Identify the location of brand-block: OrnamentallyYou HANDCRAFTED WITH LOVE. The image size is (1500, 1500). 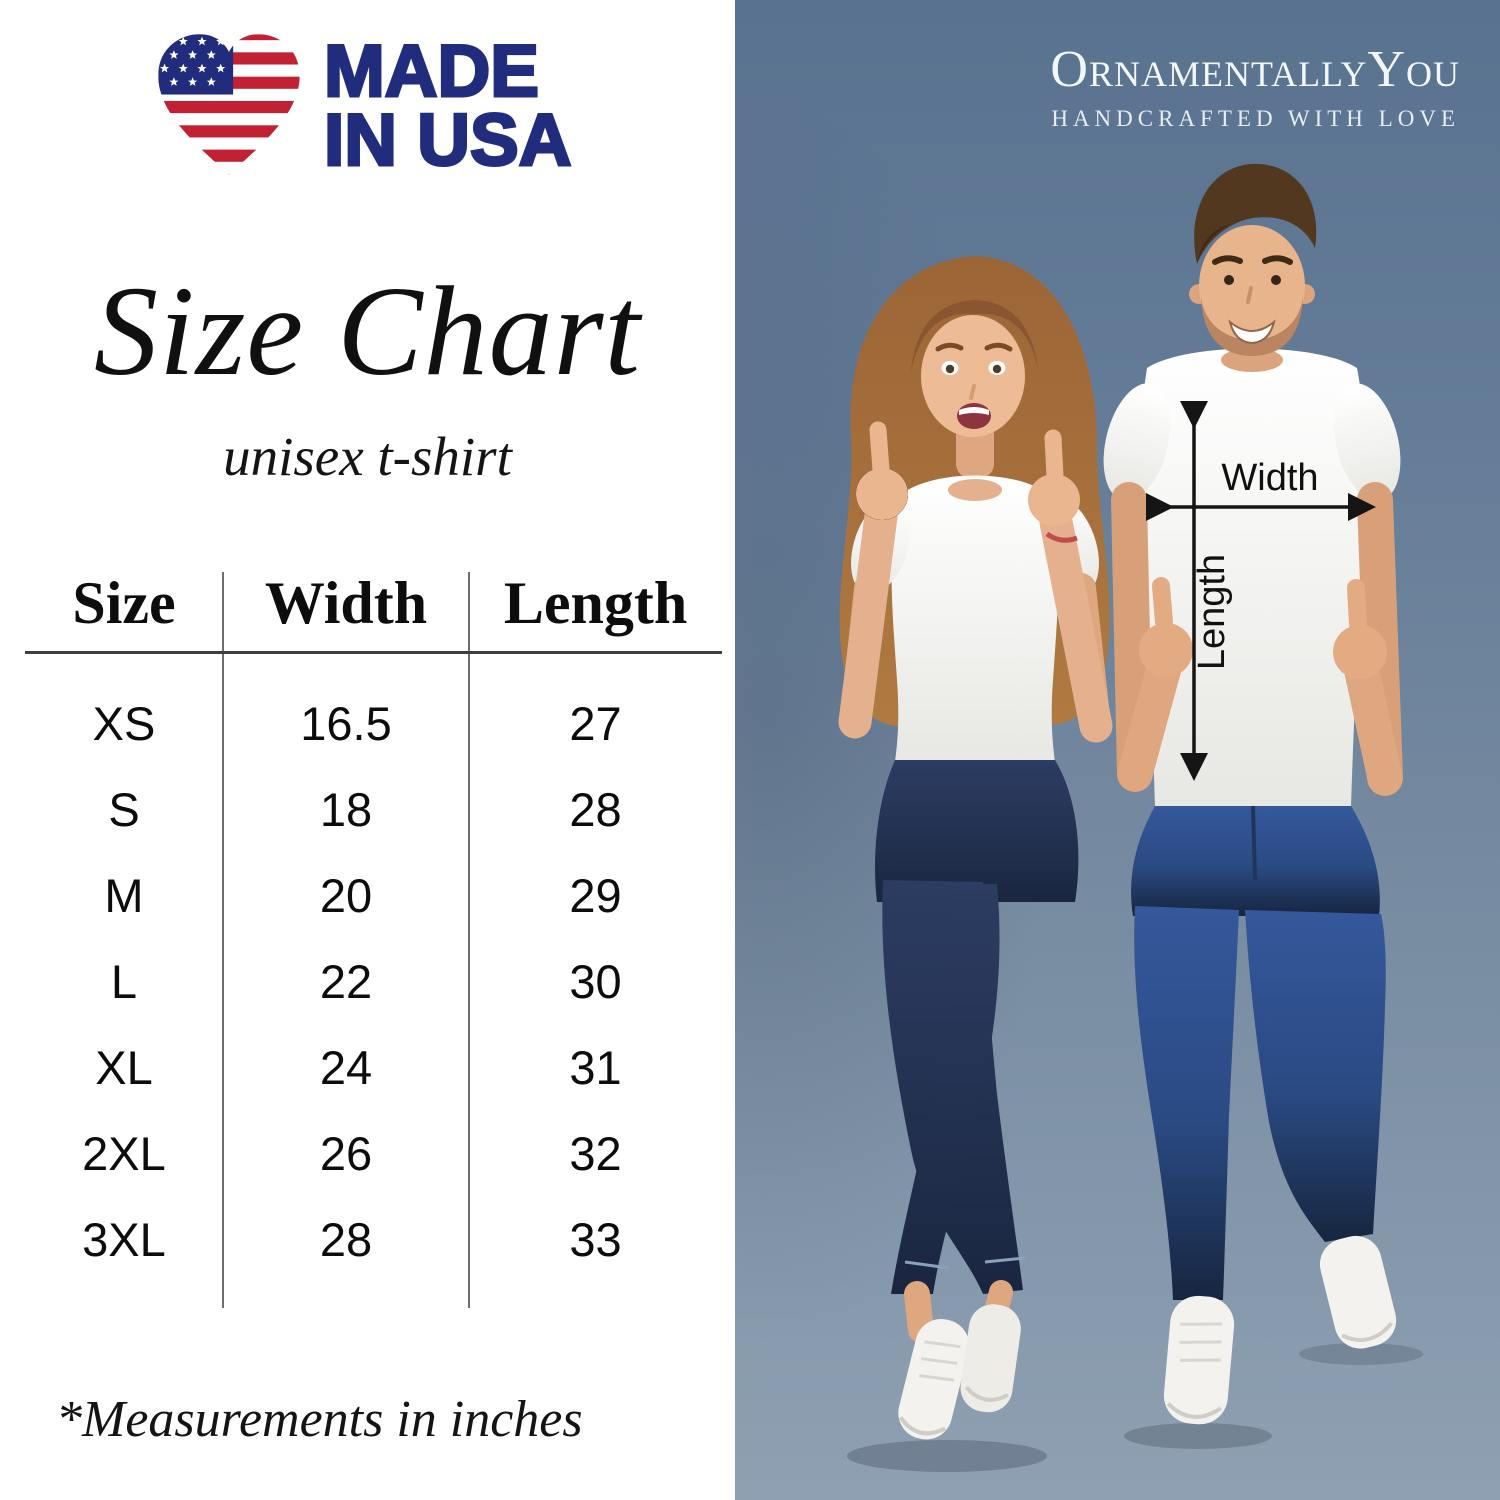
(1255, 88).